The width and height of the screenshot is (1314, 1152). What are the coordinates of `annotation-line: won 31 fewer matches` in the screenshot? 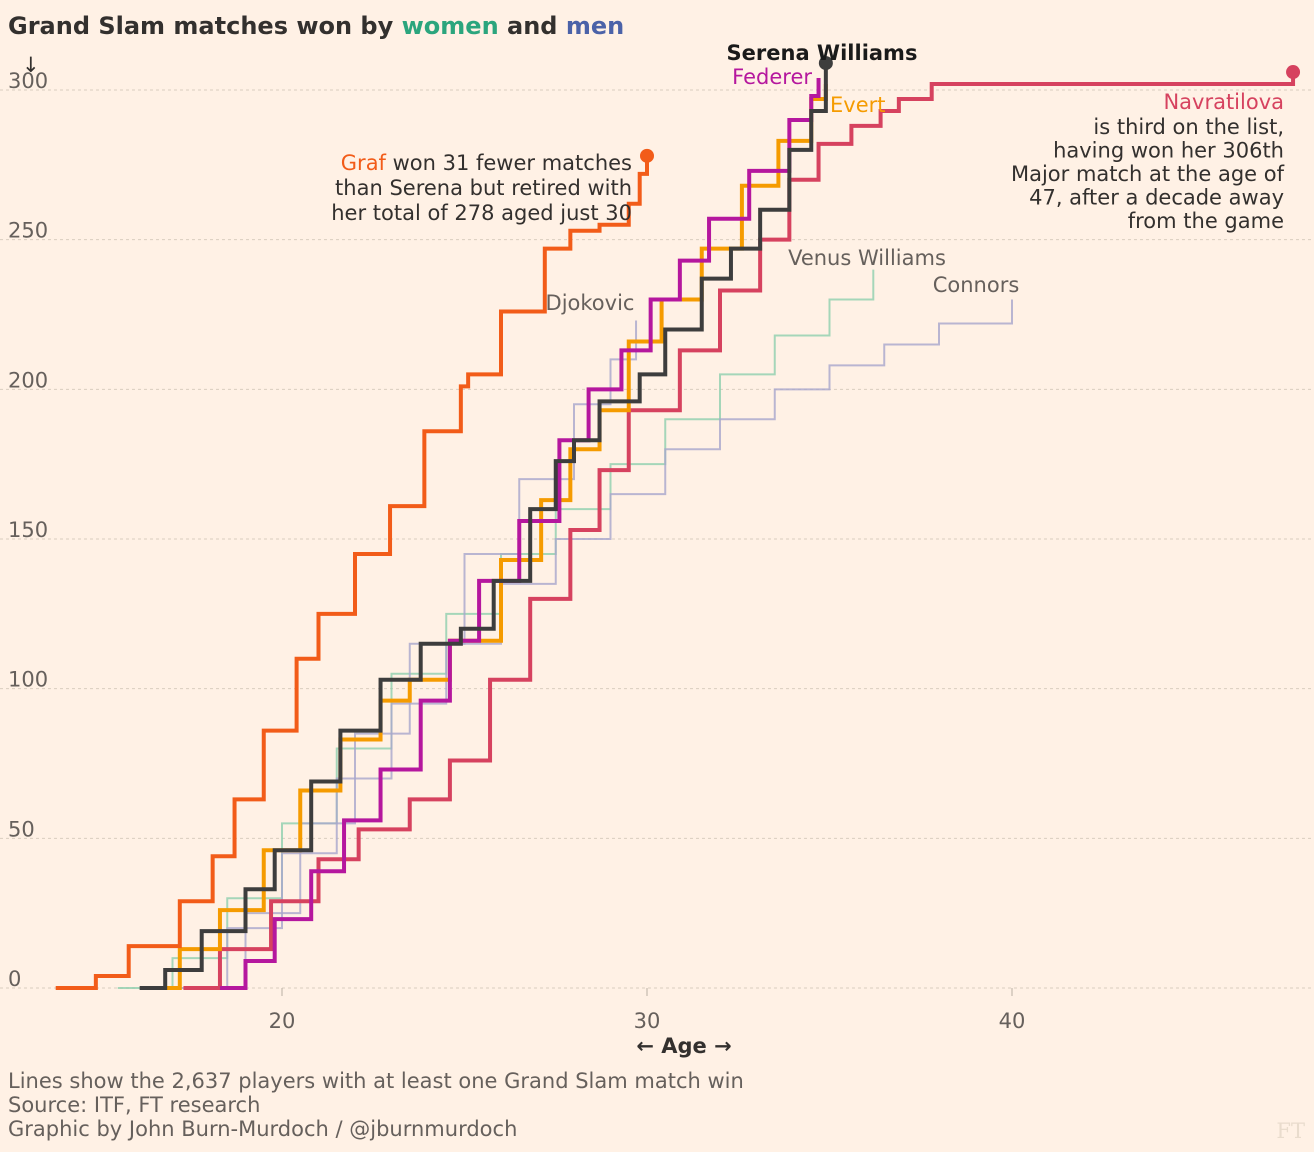 It's located at (512, 163).